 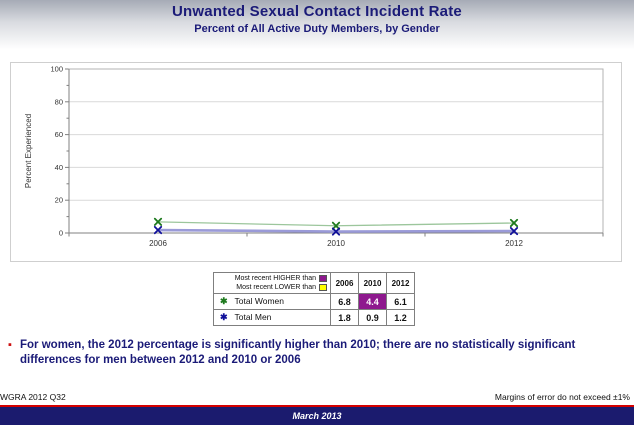 I want to click on value-men-2006: 1.8, so click(x=344, y=317).